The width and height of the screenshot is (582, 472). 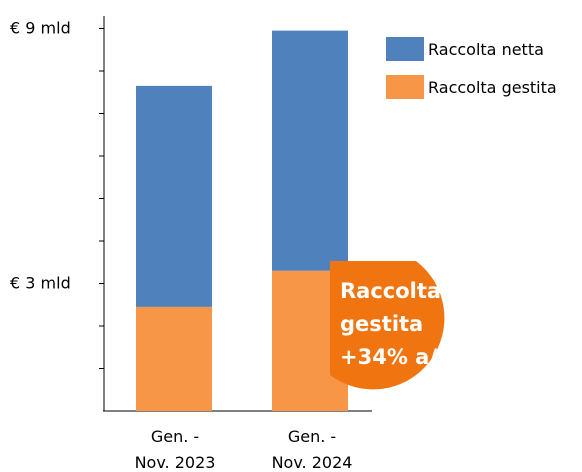 I want to click on growth-annotation: Raccolta gestita +34% a/a, so click(x=390, y=325).